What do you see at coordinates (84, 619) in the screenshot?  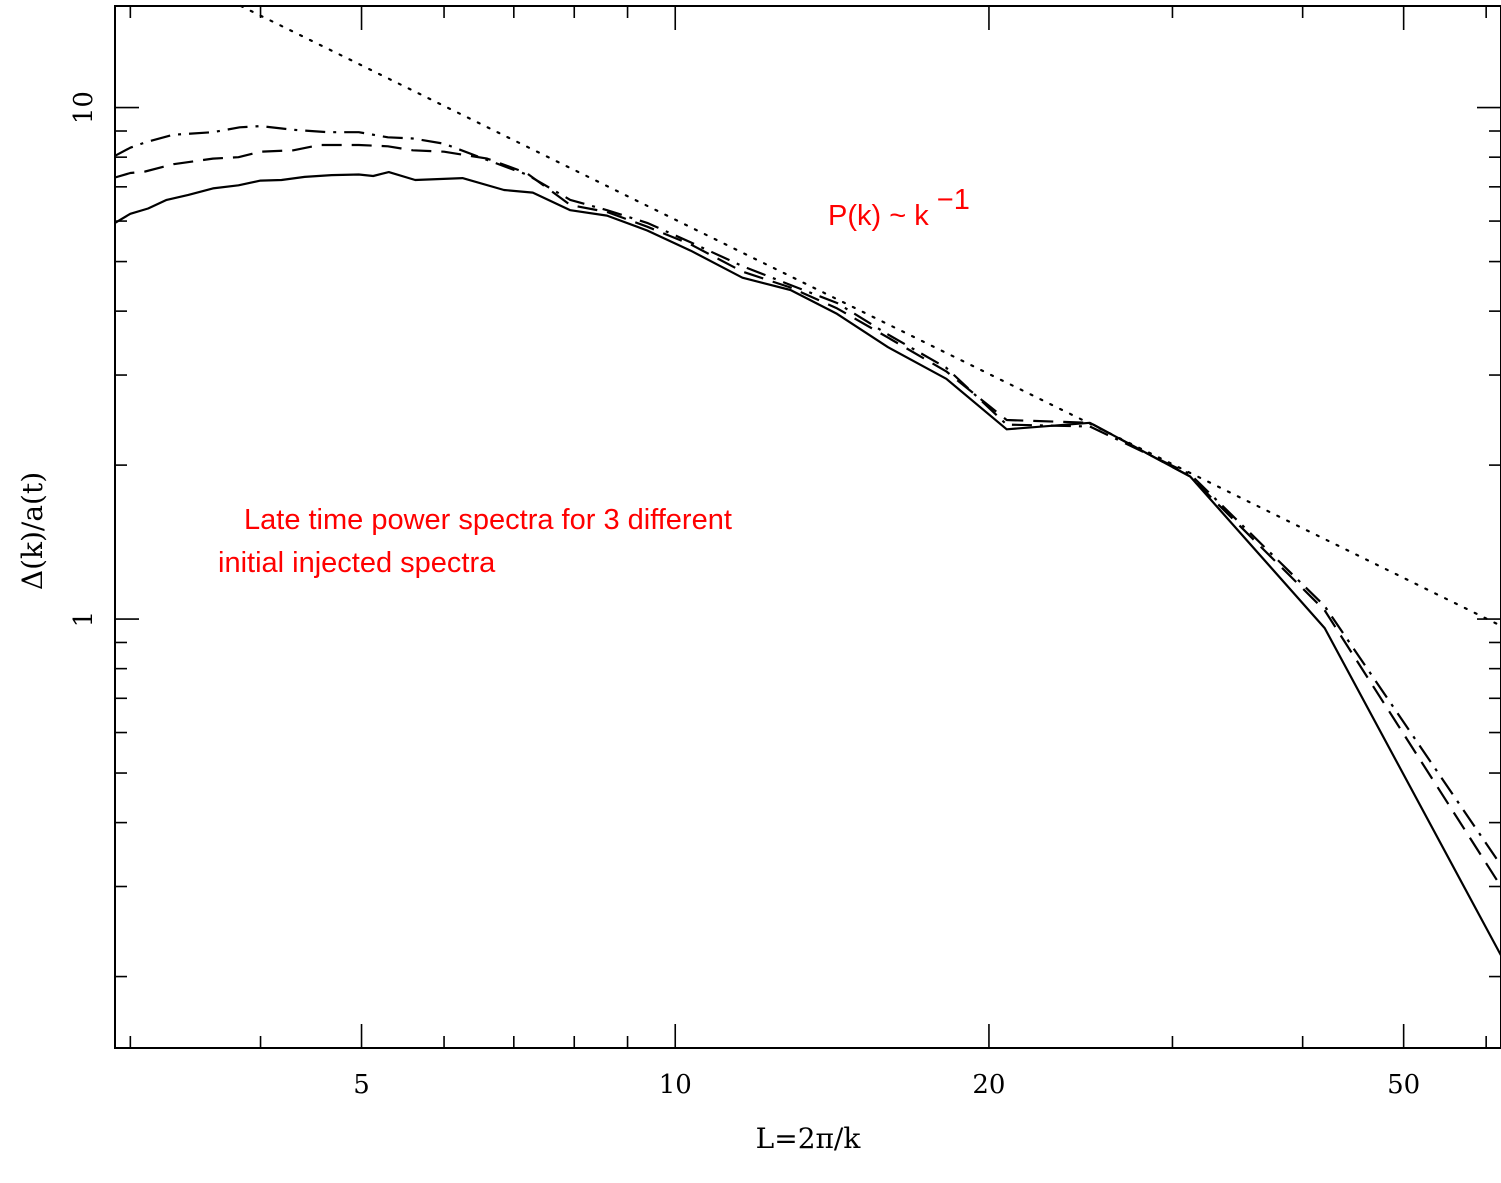 I see `y-tick-label: 1` at bounding box center [84, 619].